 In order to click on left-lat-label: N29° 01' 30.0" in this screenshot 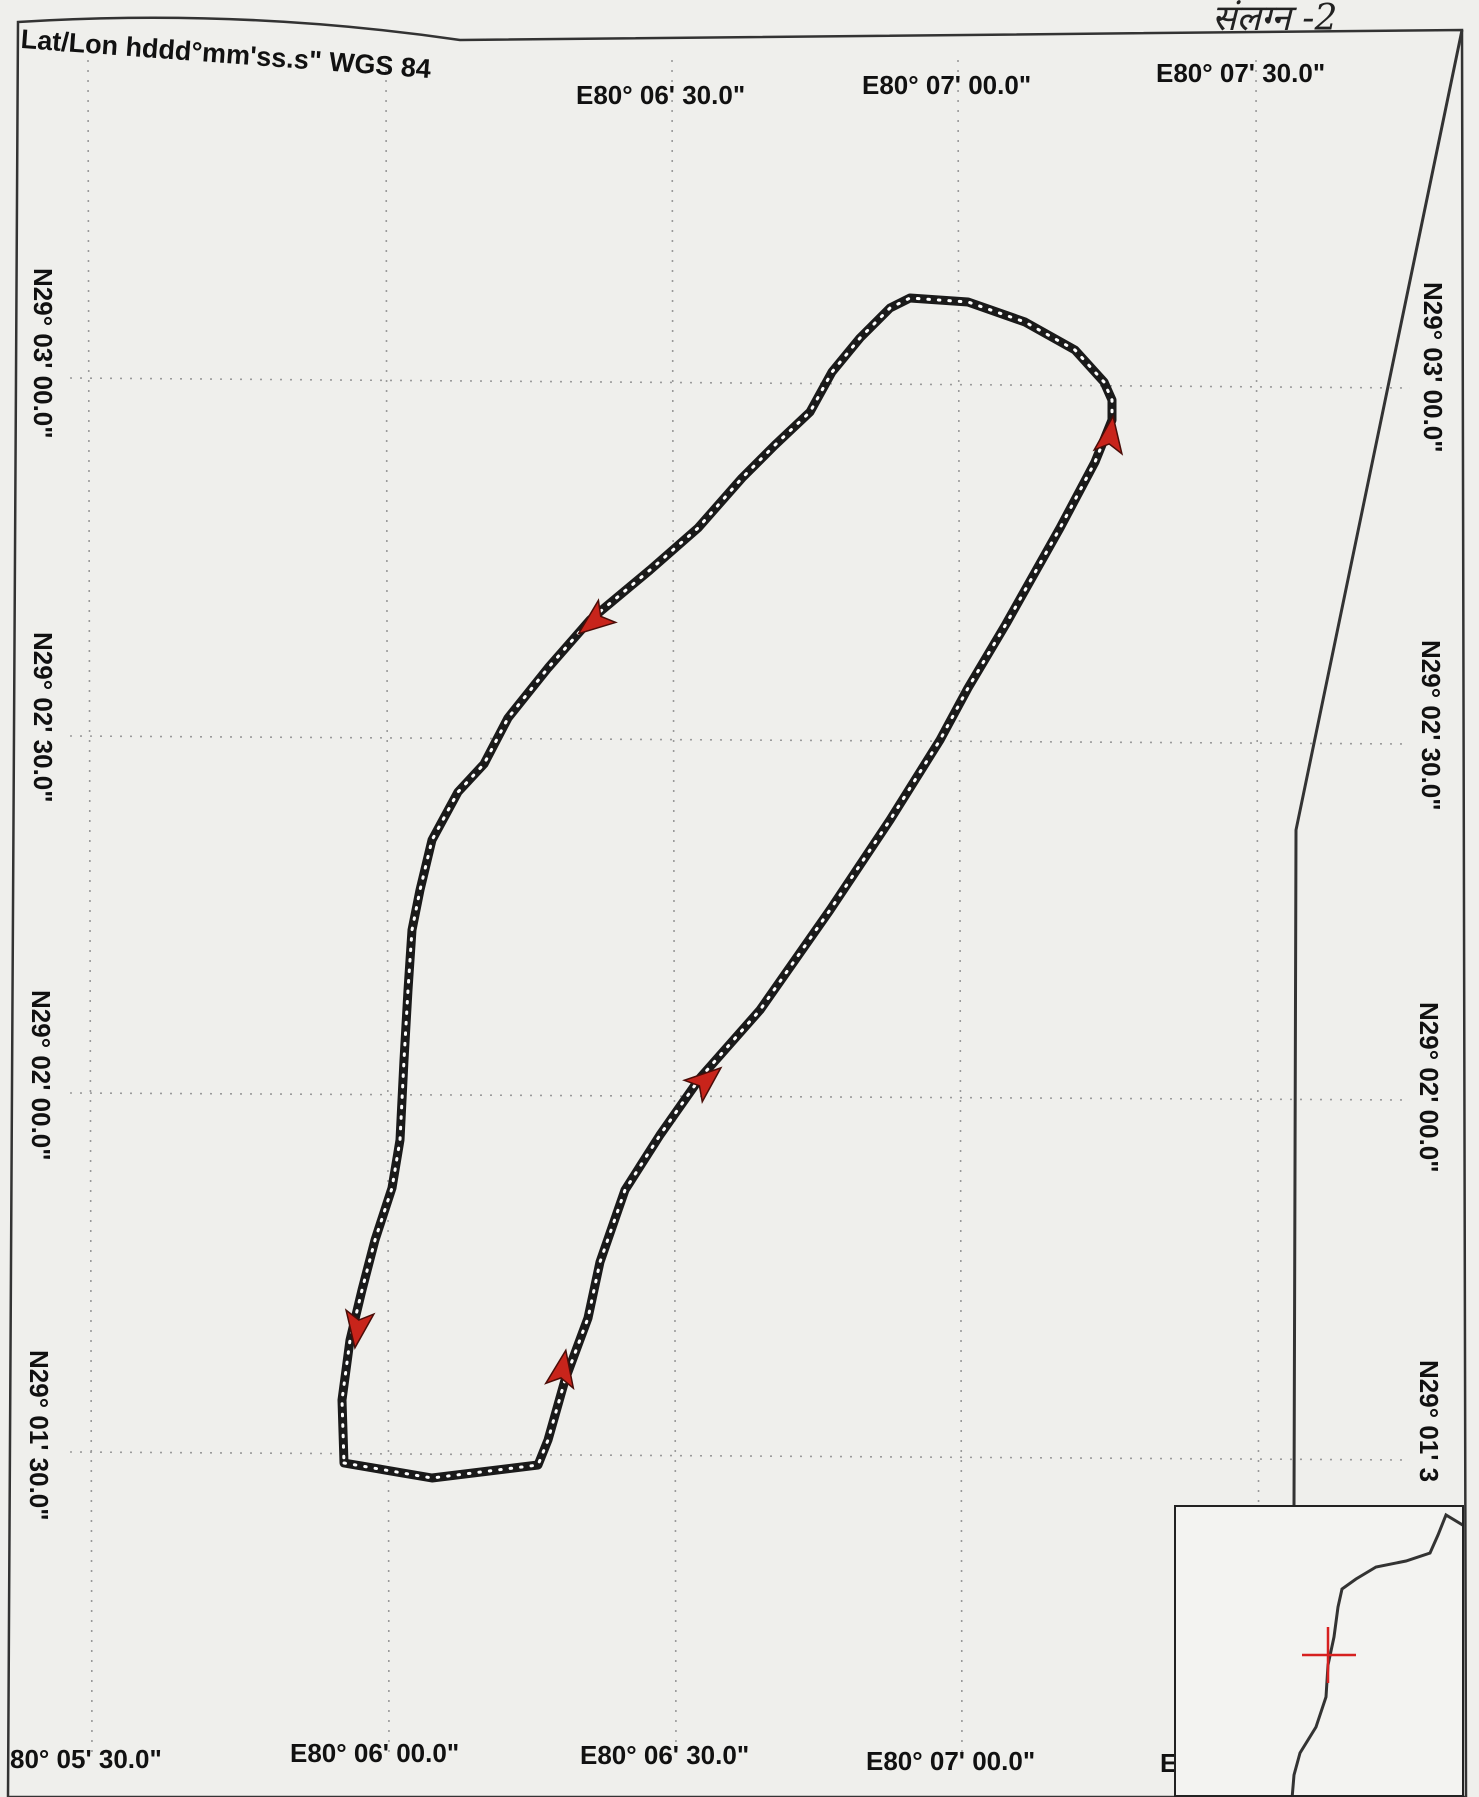, I will do `click(39, 1435)`.